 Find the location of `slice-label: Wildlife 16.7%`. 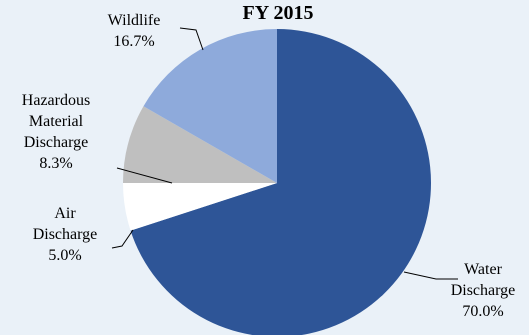

slice-label: Wildlife 16.7% is located at coordinates (134, 31).